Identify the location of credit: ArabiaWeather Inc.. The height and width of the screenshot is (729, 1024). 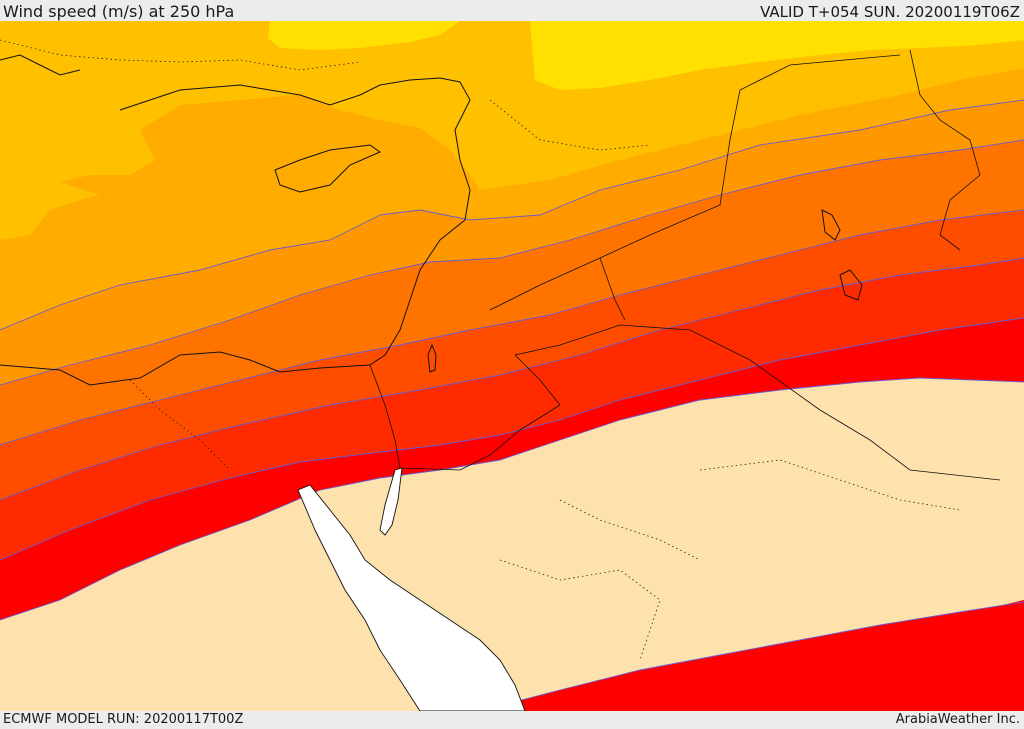
(957, 719).